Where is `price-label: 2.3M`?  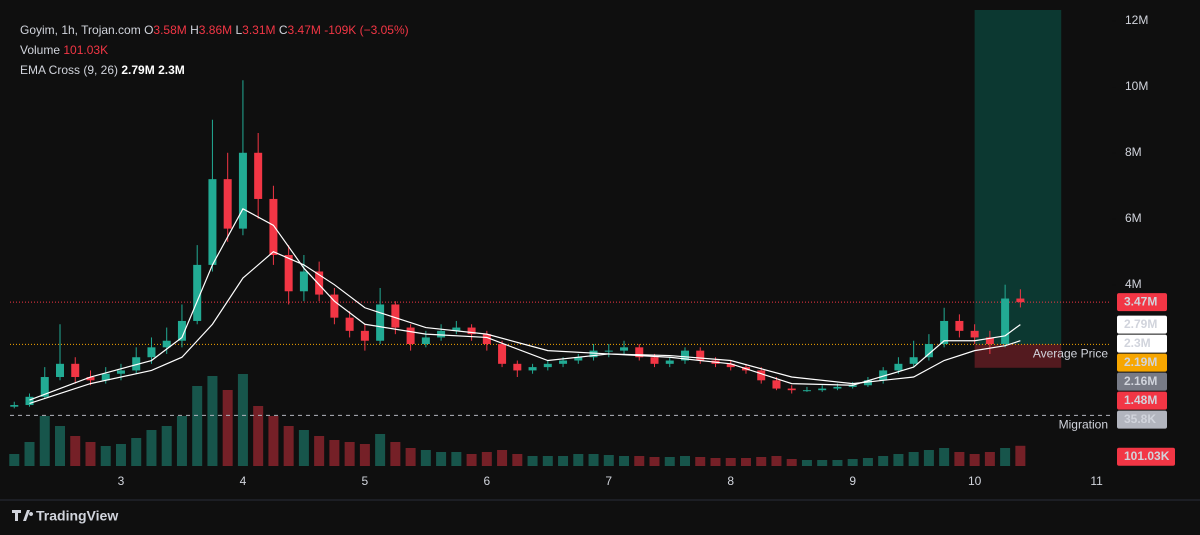
price-label: 2.3M is located at coordinates (1137, 343).